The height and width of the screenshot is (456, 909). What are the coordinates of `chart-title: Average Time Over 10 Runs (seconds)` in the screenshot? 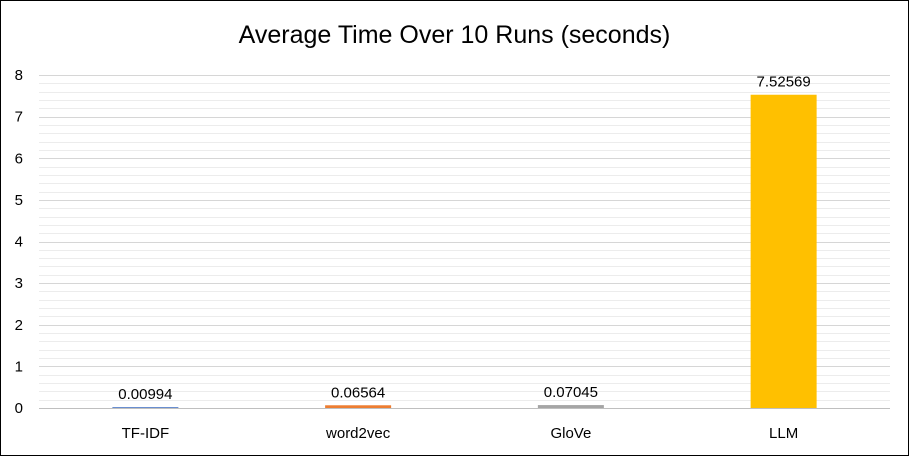 It's located at (454, 35).